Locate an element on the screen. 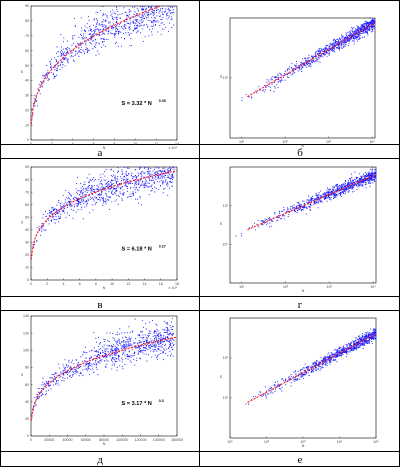 The width and height of the screenshot is (400, 467). y-axis-label: S is located at coordinates (221, 377).